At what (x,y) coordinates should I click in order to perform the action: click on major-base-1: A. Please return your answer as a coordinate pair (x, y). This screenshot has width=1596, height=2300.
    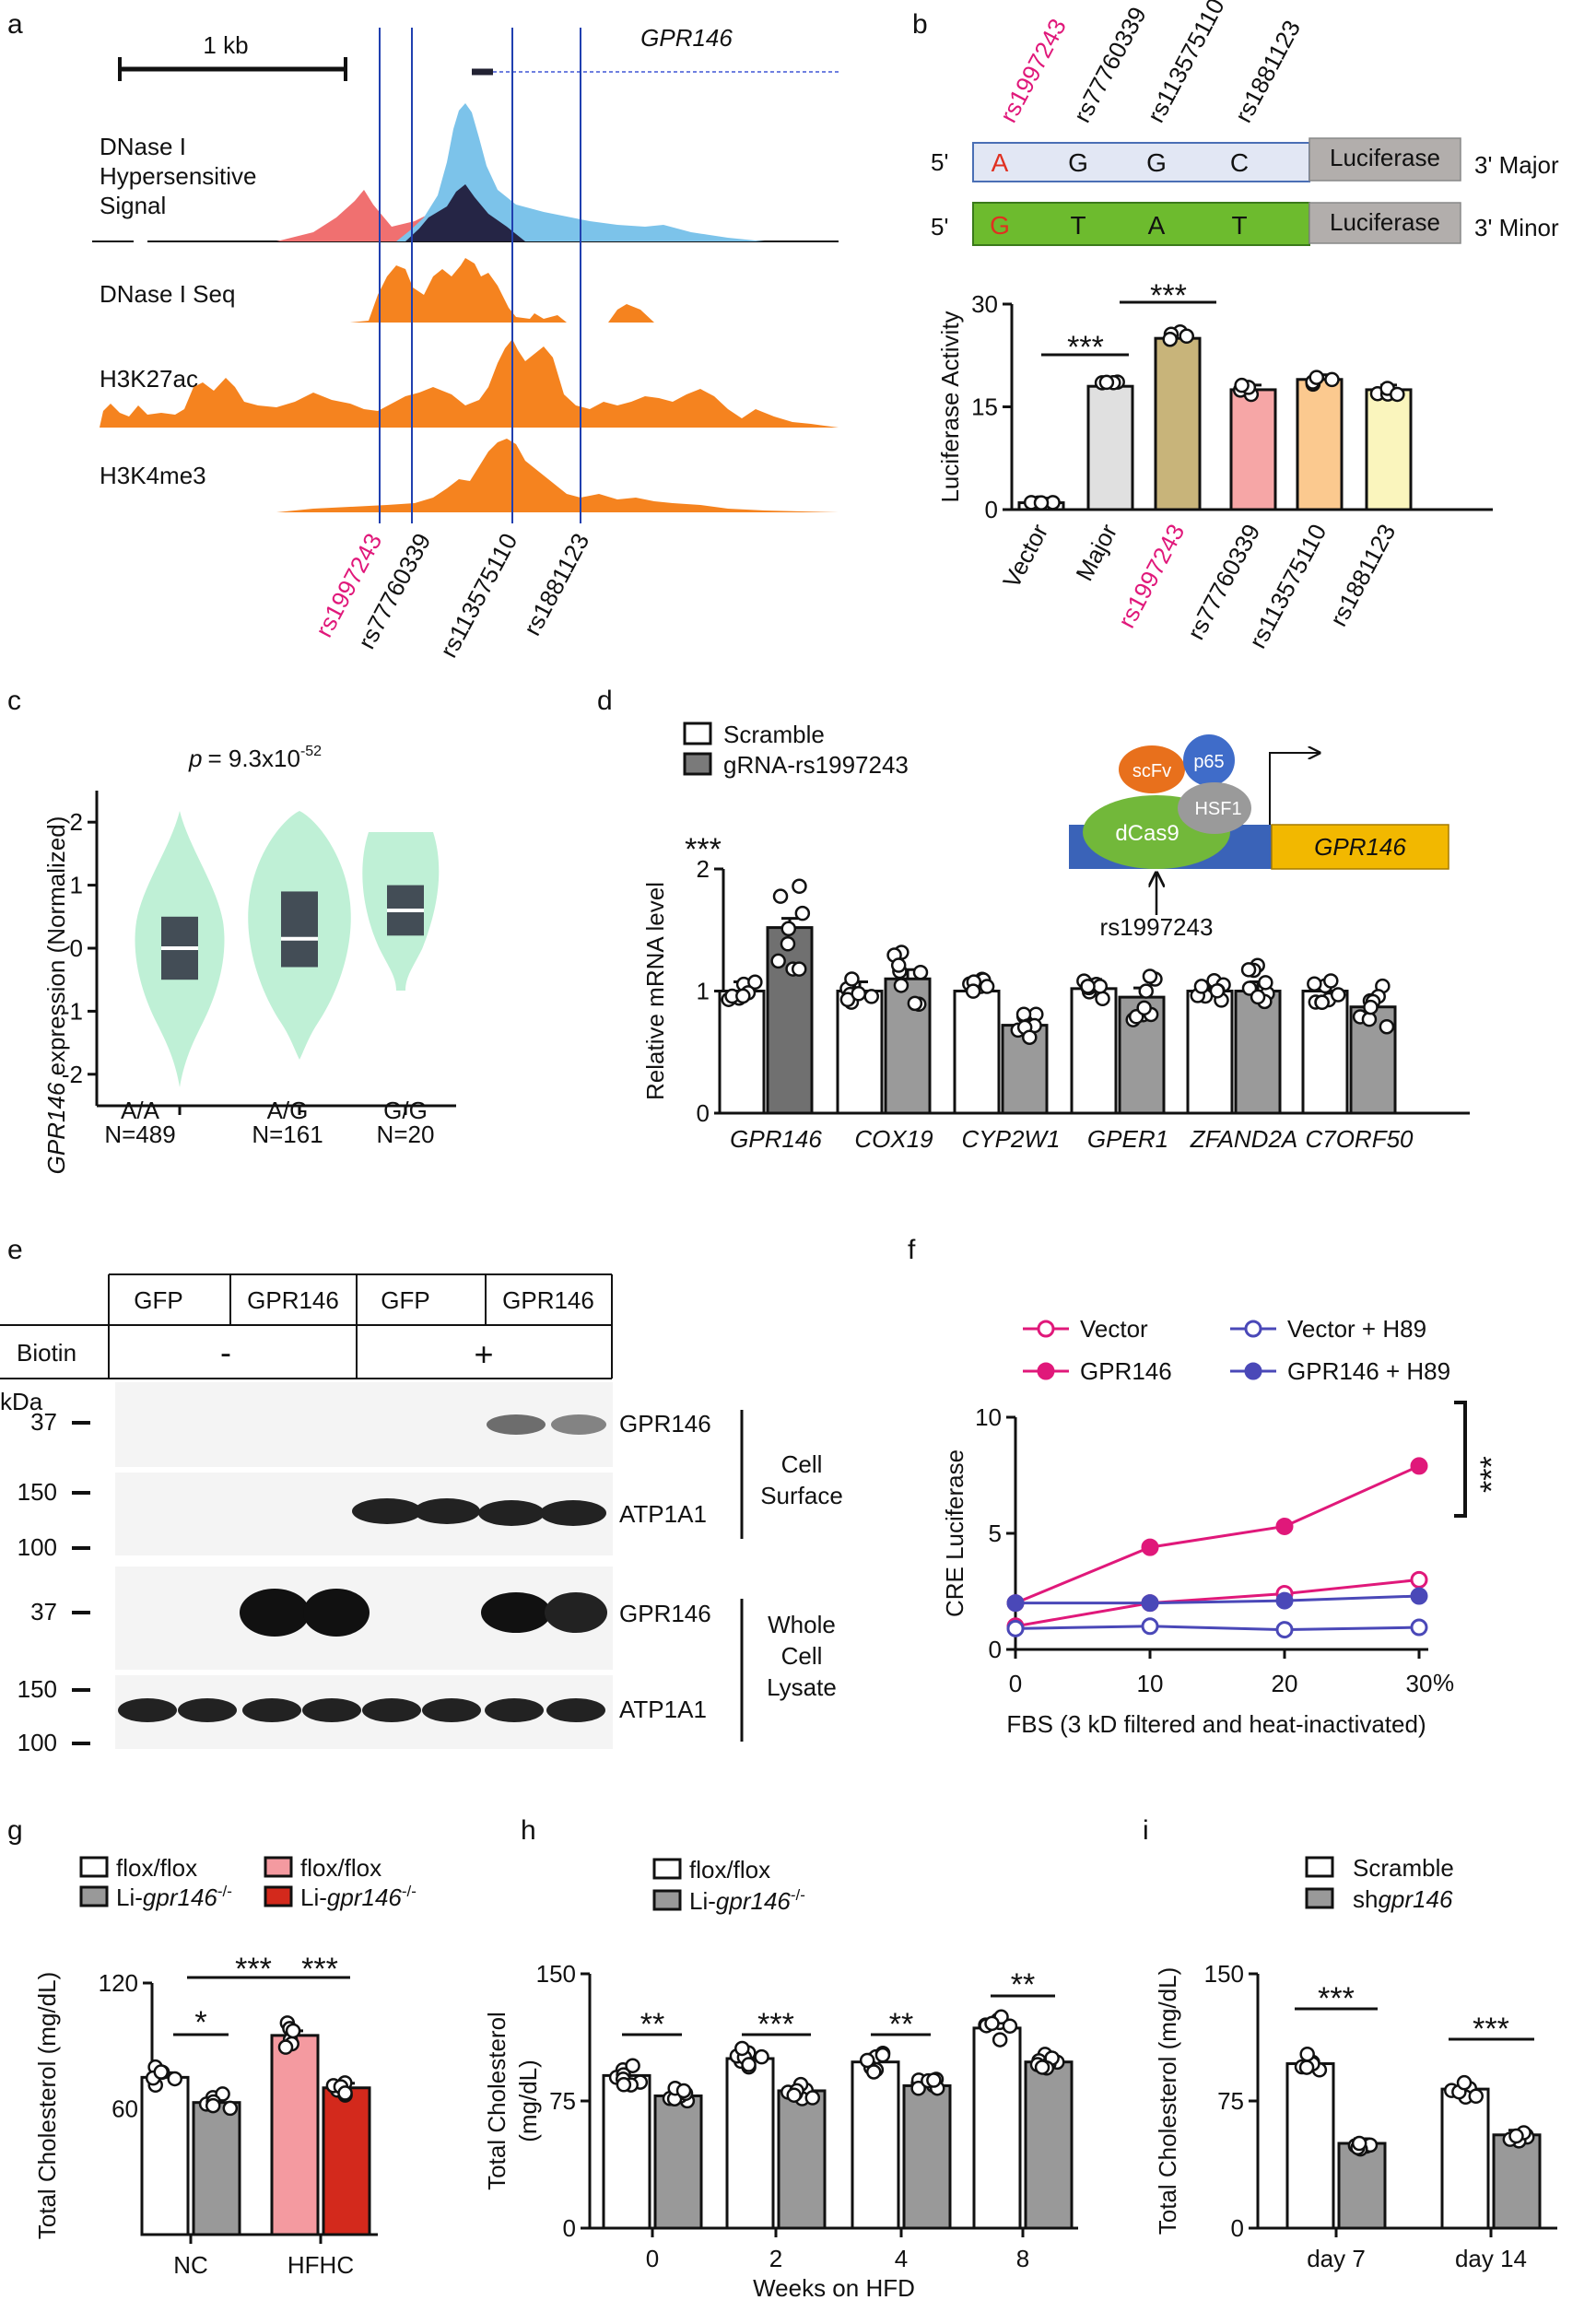
    Looking at the image, I should click on (1001, 162).